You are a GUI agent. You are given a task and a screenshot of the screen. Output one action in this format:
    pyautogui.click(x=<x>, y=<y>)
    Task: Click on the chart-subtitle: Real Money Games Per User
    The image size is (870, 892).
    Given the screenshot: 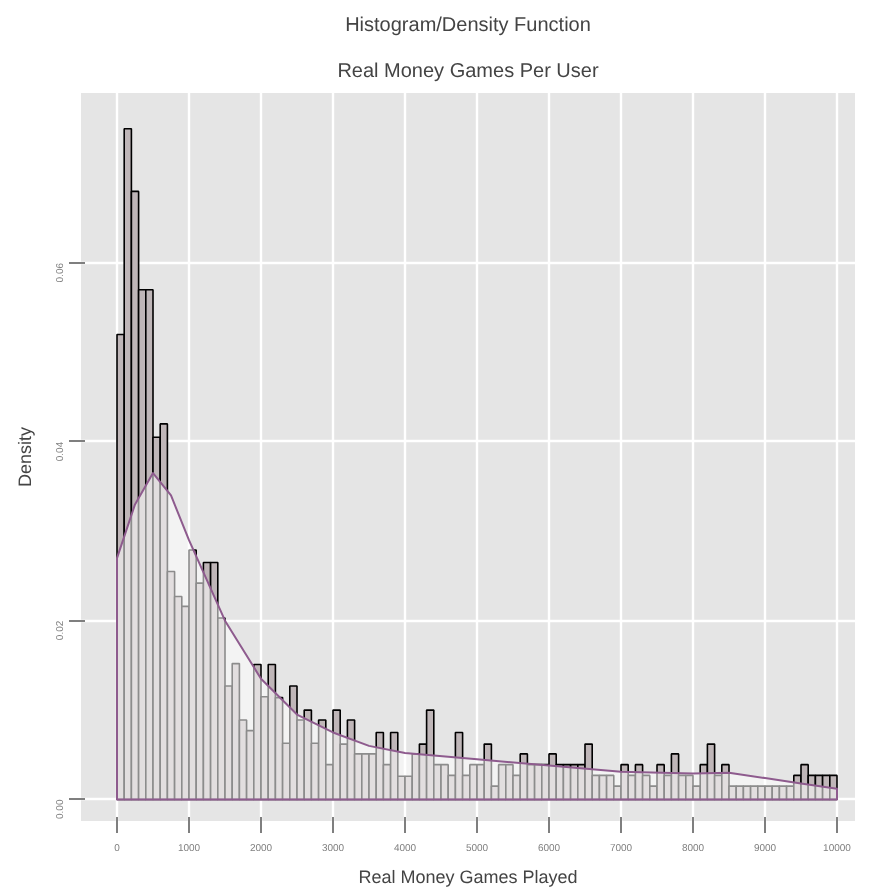 What is the action you would take?
    pyautogui.click(x=468, y=72)
    